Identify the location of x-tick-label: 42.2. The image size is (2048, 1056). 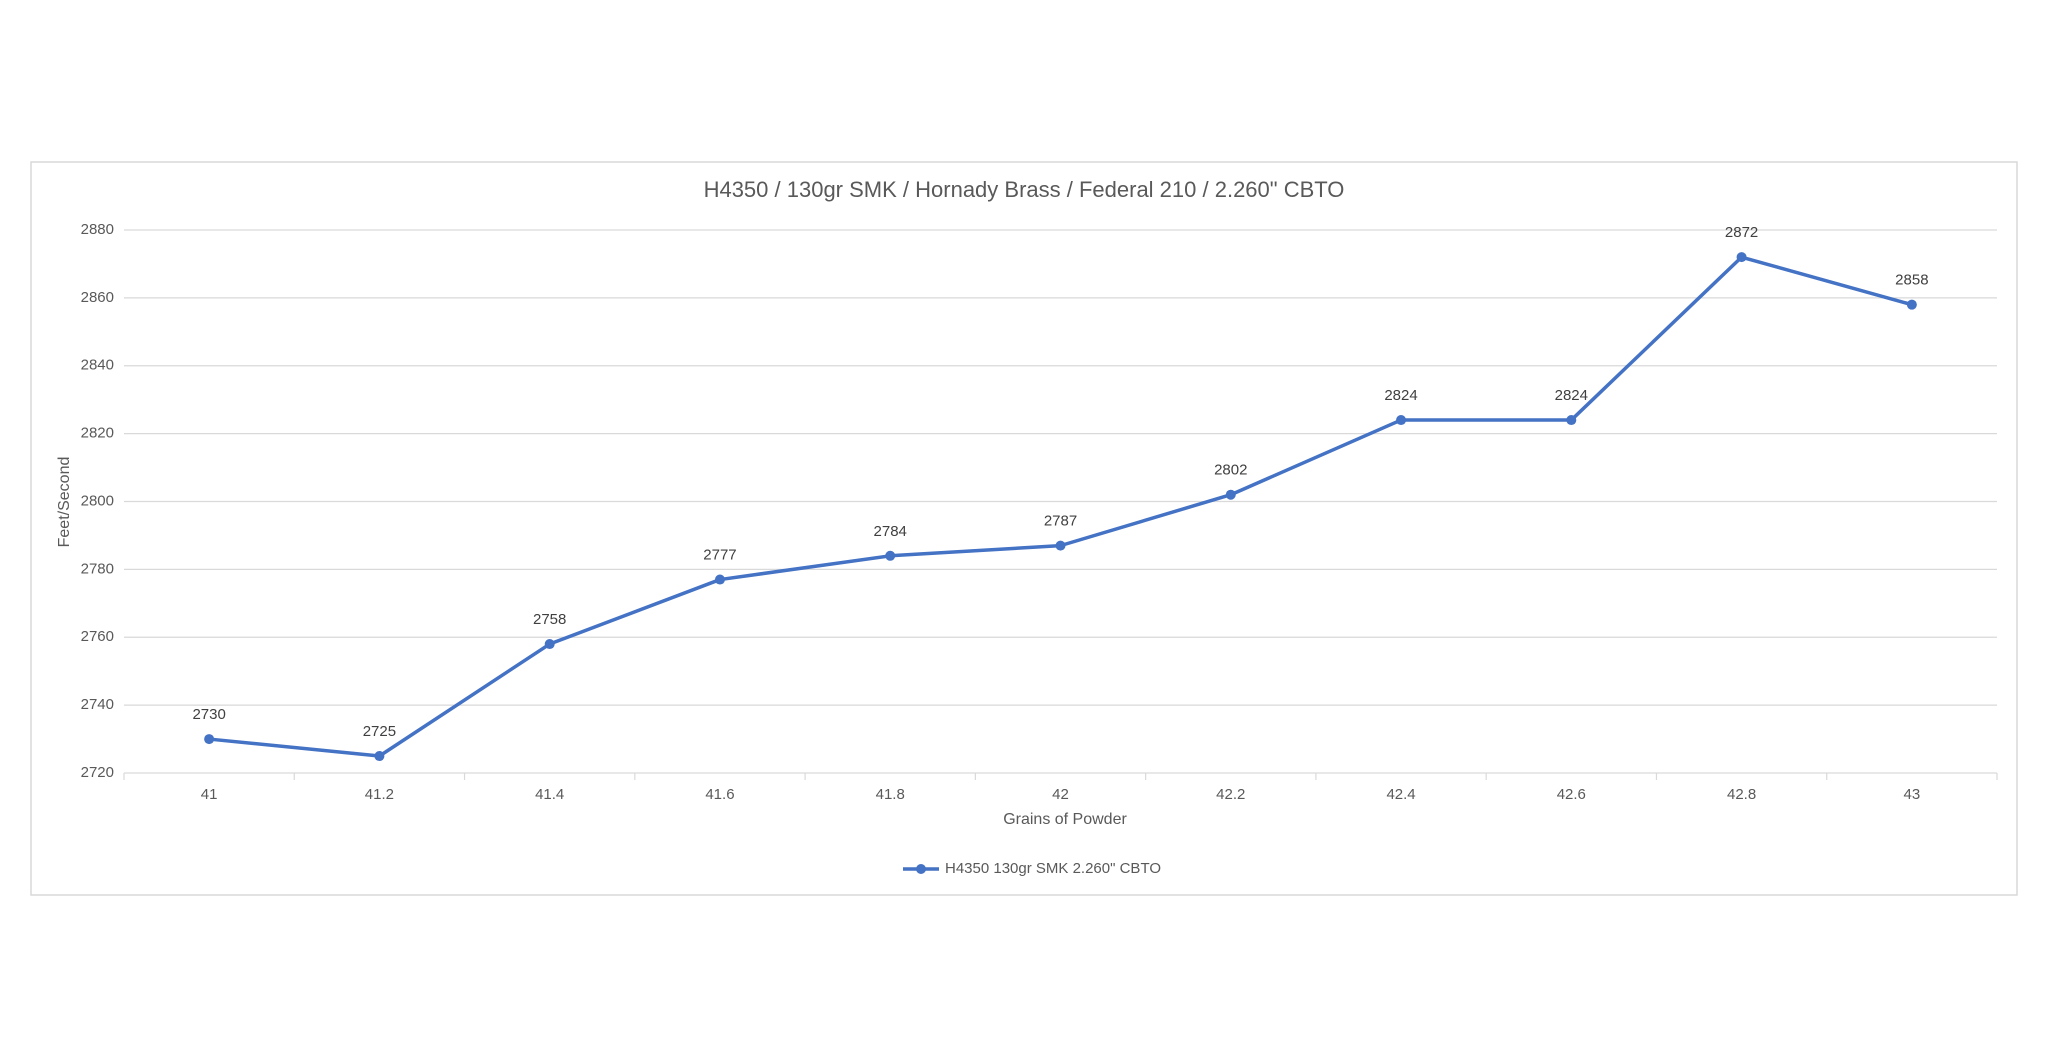
(1230, 794).